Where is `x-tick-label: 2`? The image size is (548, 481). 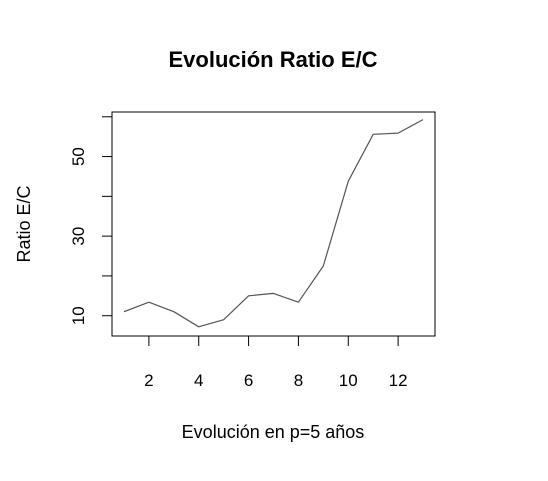
x-tick-label: 2 is located at coordinates (148, 380).